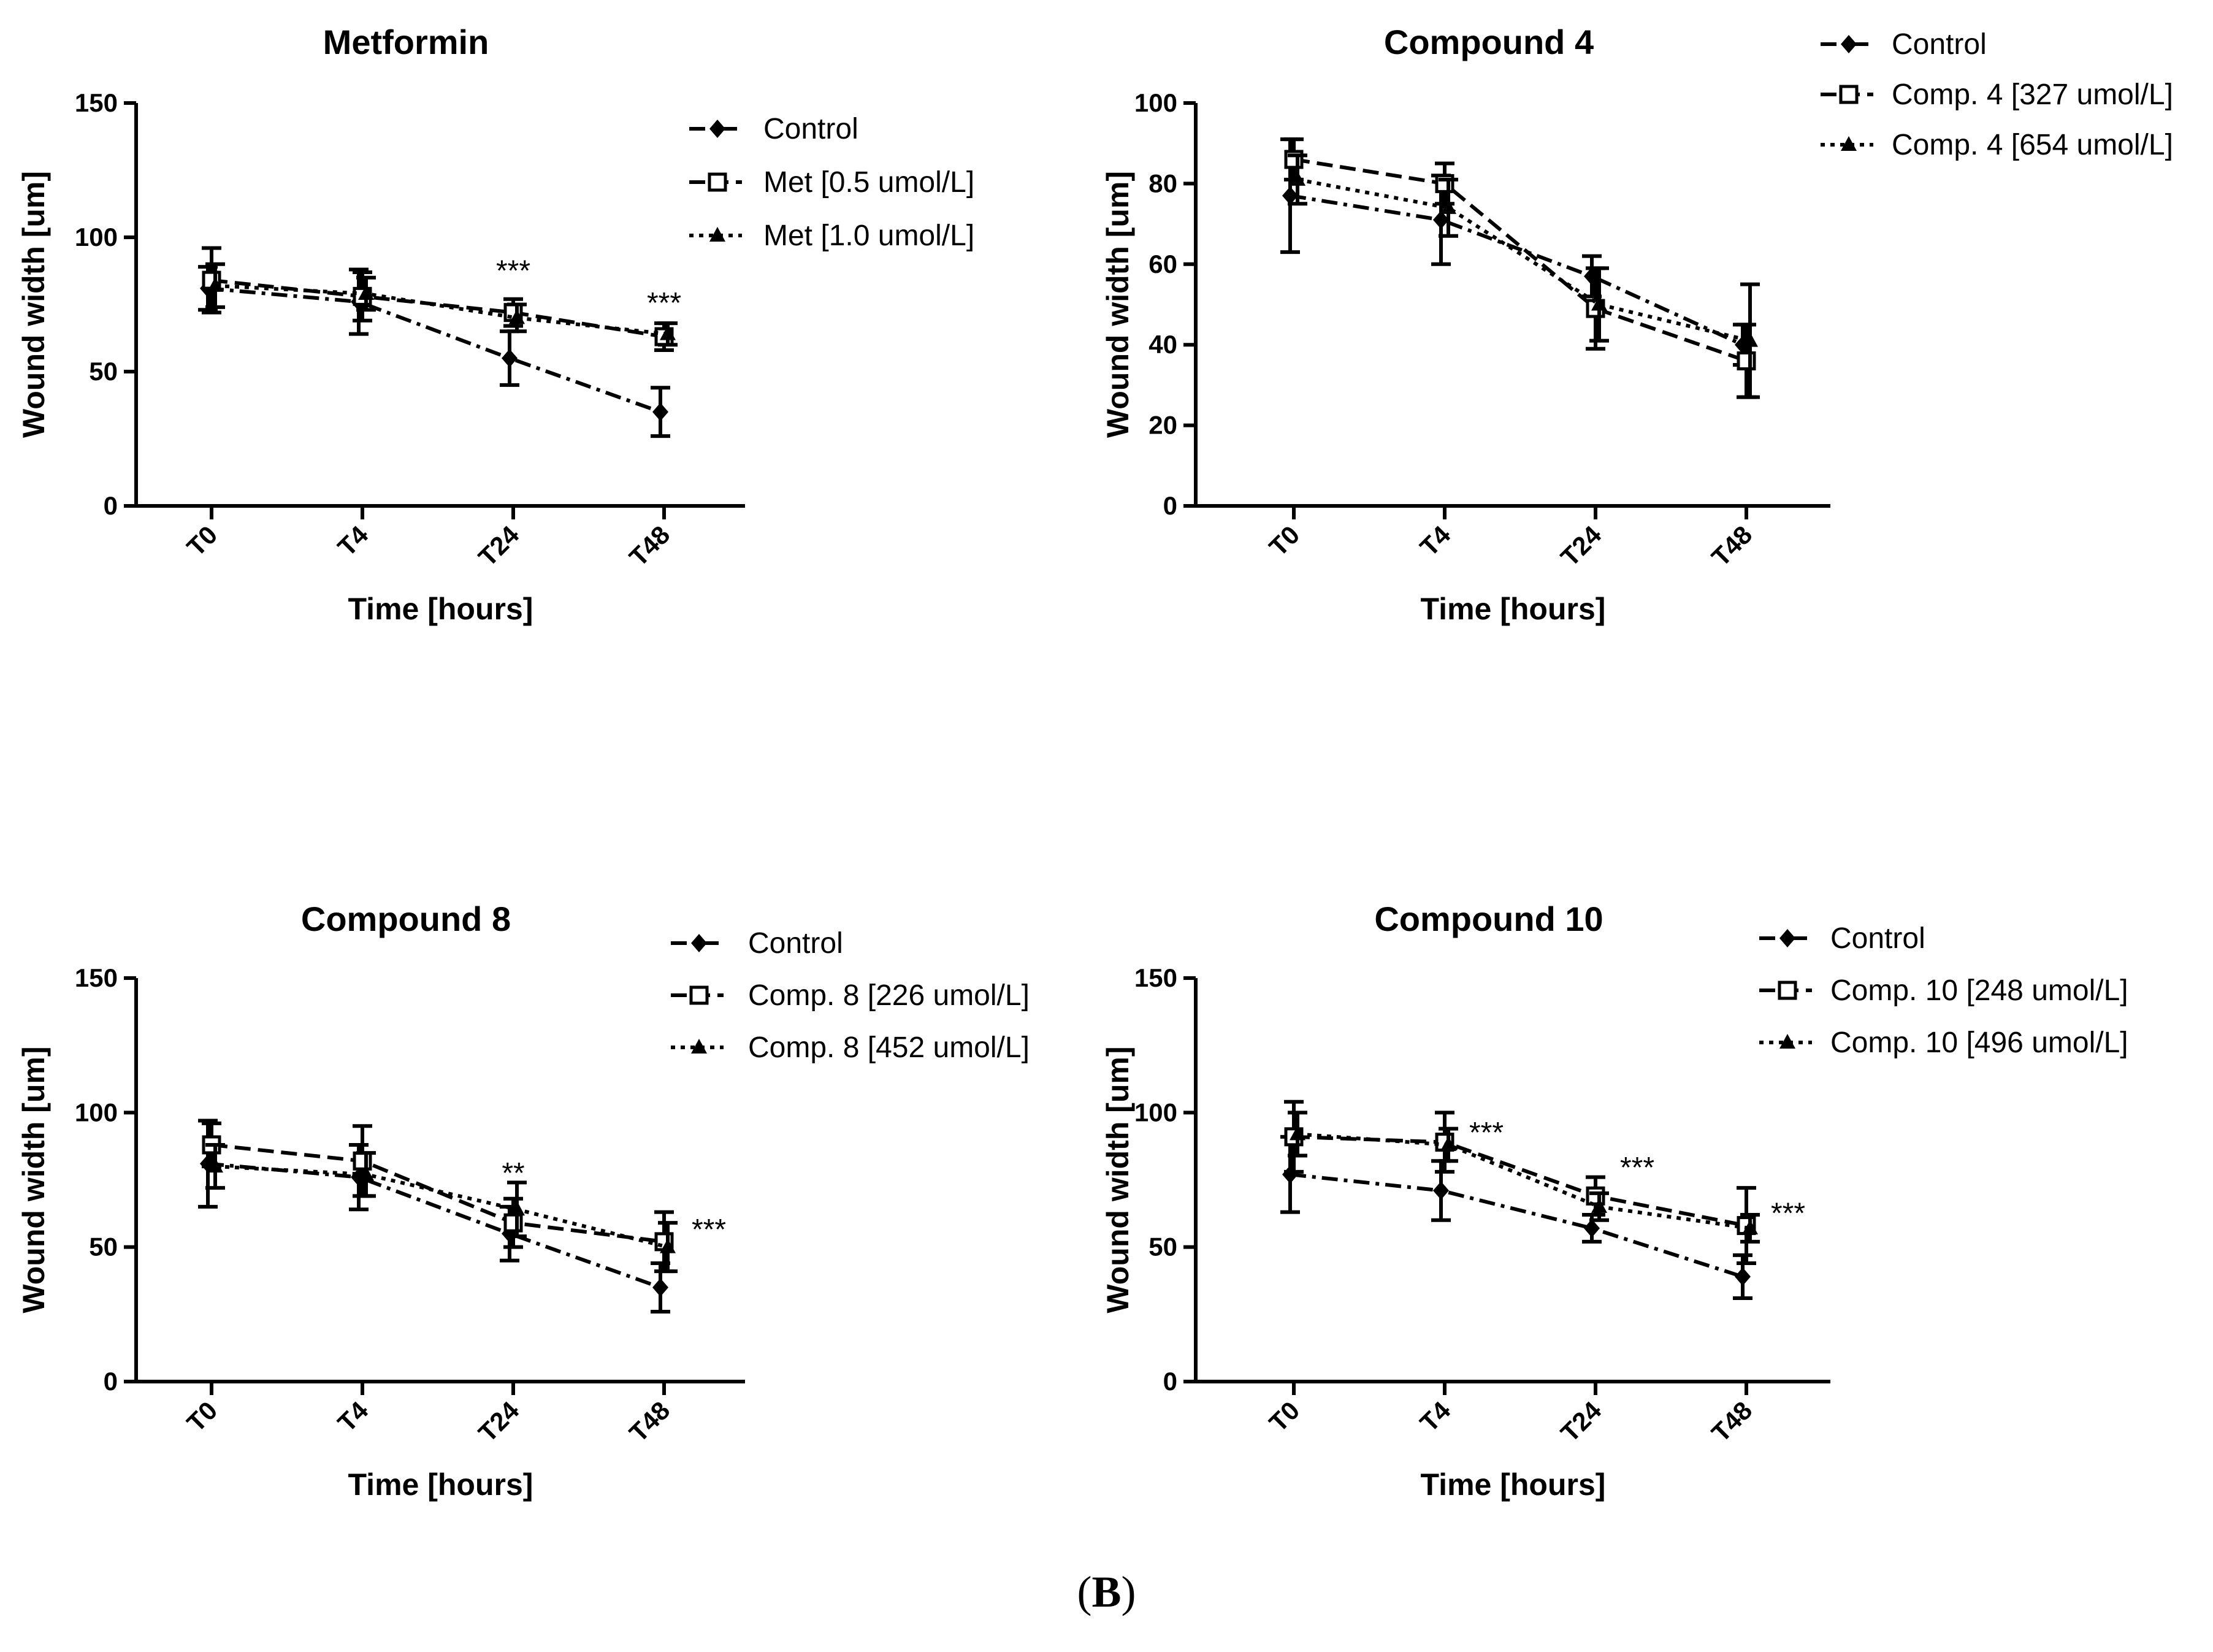  I want to click on chart-title: Compound 10, so click(1488, 919).